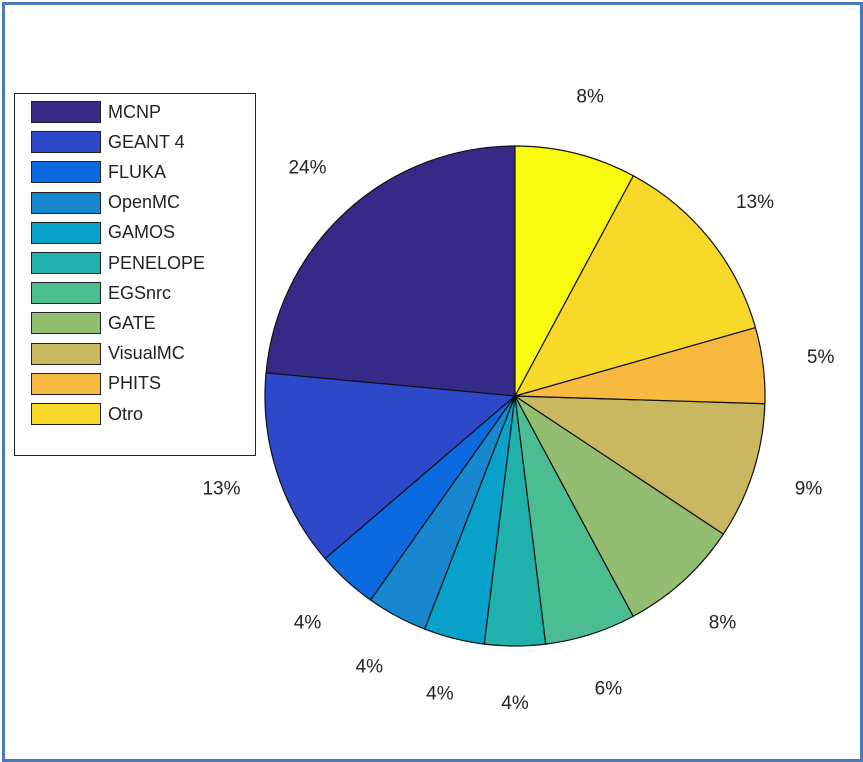 Image resolution: width=863 pixels, height=762 pixels. I want to click on legend-label: GEANT 4, so click(146, 141).